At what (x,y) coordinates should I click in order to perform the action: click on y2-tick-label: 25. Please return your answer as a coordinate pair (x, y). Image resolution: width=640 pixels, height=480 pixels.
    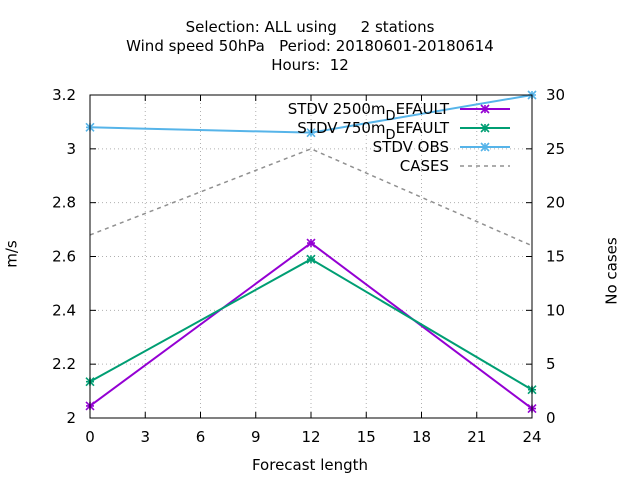
    Looking at the image, I should click on (555, 149).